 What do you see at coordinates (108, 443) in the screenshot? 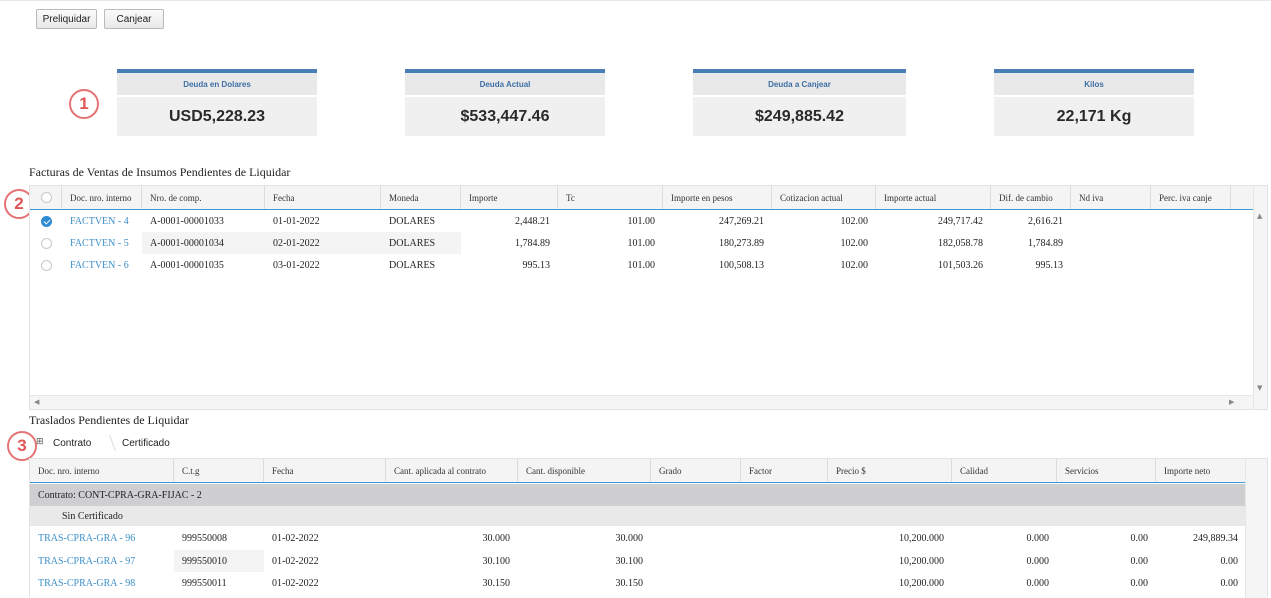
I see `breadcrumb-chevron-icon` at bounding box center [108, 443].